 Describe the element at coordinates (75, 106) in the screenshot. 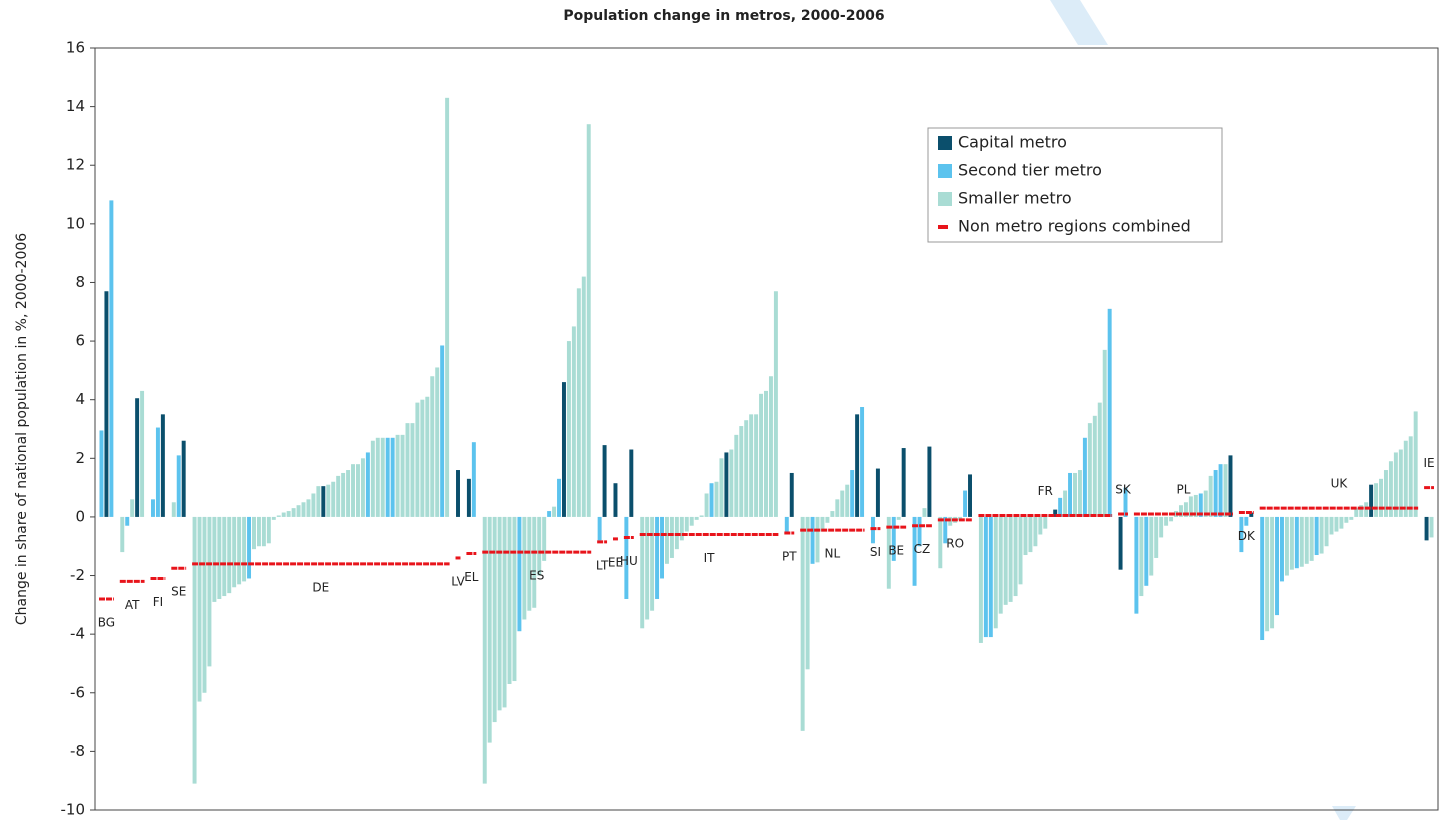

I see `y-tick-label: 14` at that location.